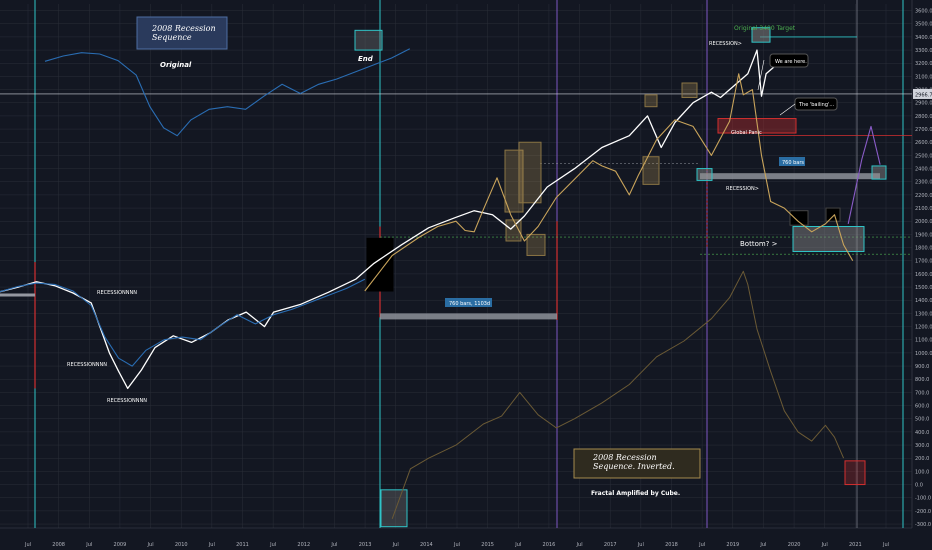 Image resolution: width=932 pixels, height=550 pixels. What do you see at coordinates (923, 262) in the screenshot?
I see `y-tick-label: 1700.0` at bounding box center [923, 262].